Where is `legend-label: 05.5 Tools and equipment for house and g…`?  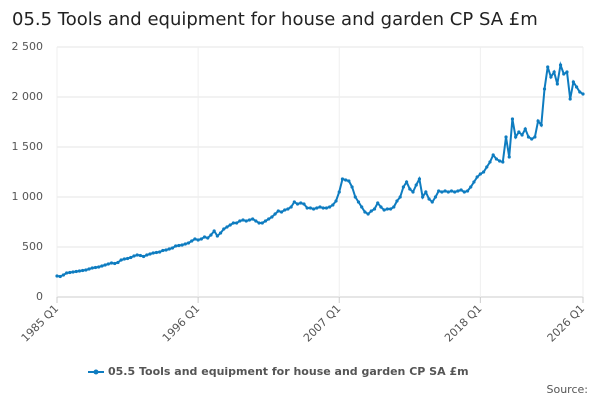
legend-label: 05.5 Tools and equipment for house and g… is located at coordinates (288, 371).